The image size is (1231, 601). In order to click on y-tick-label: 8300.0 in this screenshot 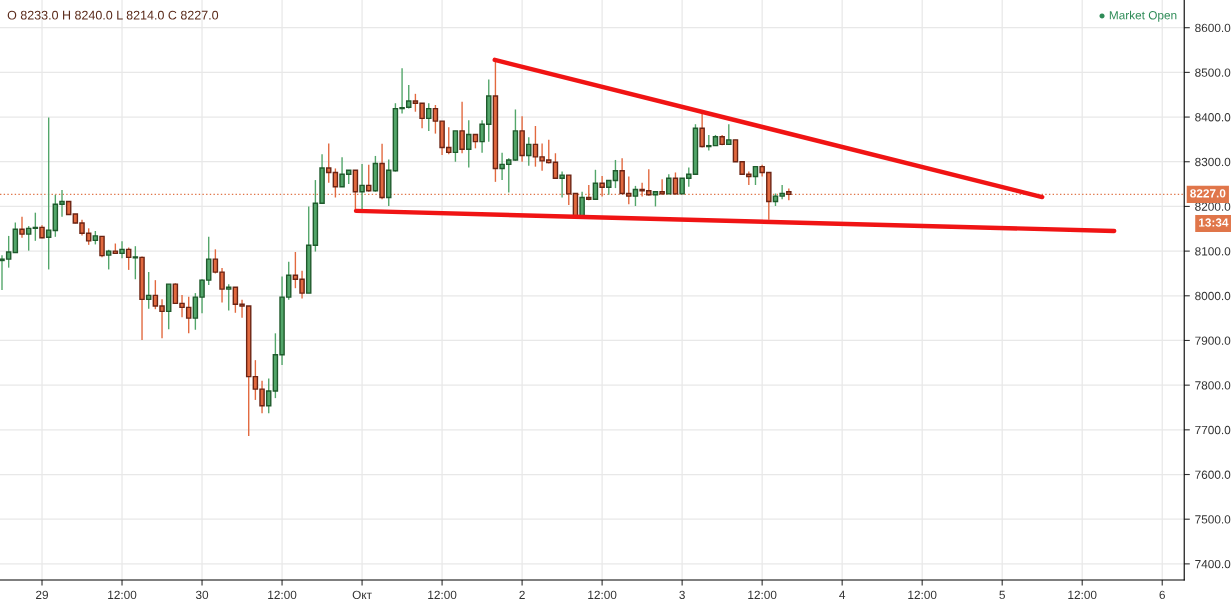, I will do `click(1213, 162)`.